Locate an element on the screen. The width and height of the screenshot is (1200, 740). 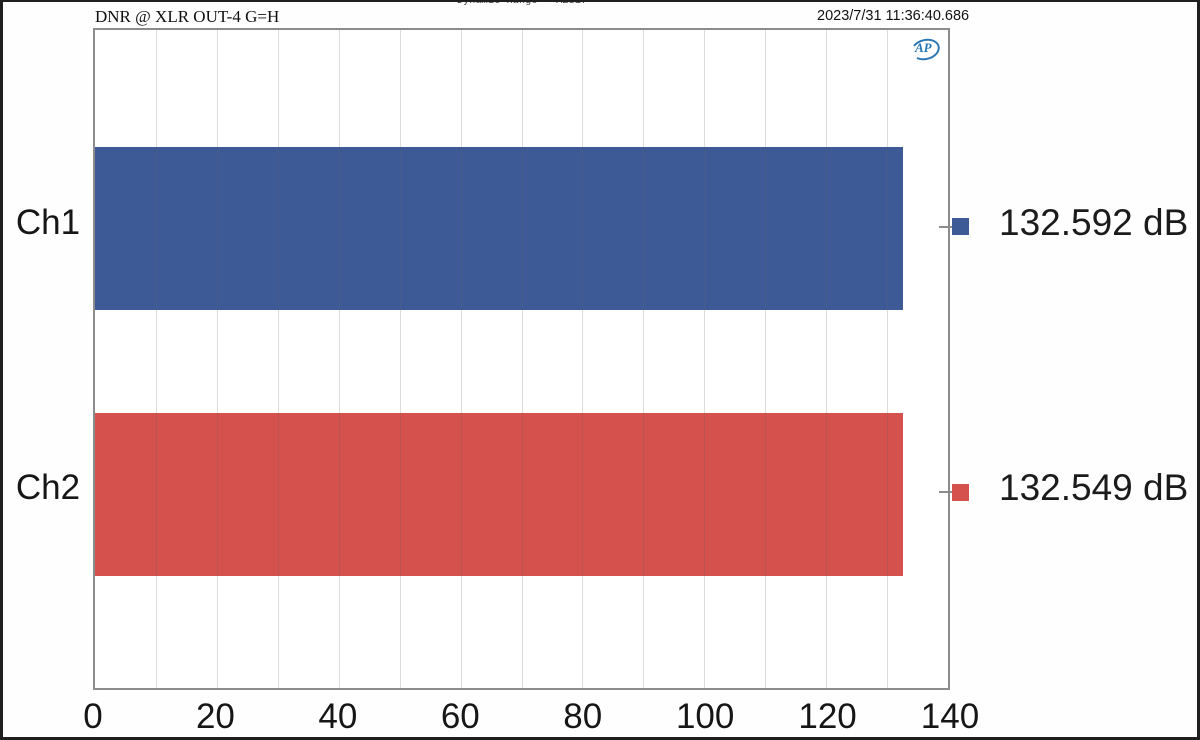
bar-ch1 is located at coordinates (499, 229).